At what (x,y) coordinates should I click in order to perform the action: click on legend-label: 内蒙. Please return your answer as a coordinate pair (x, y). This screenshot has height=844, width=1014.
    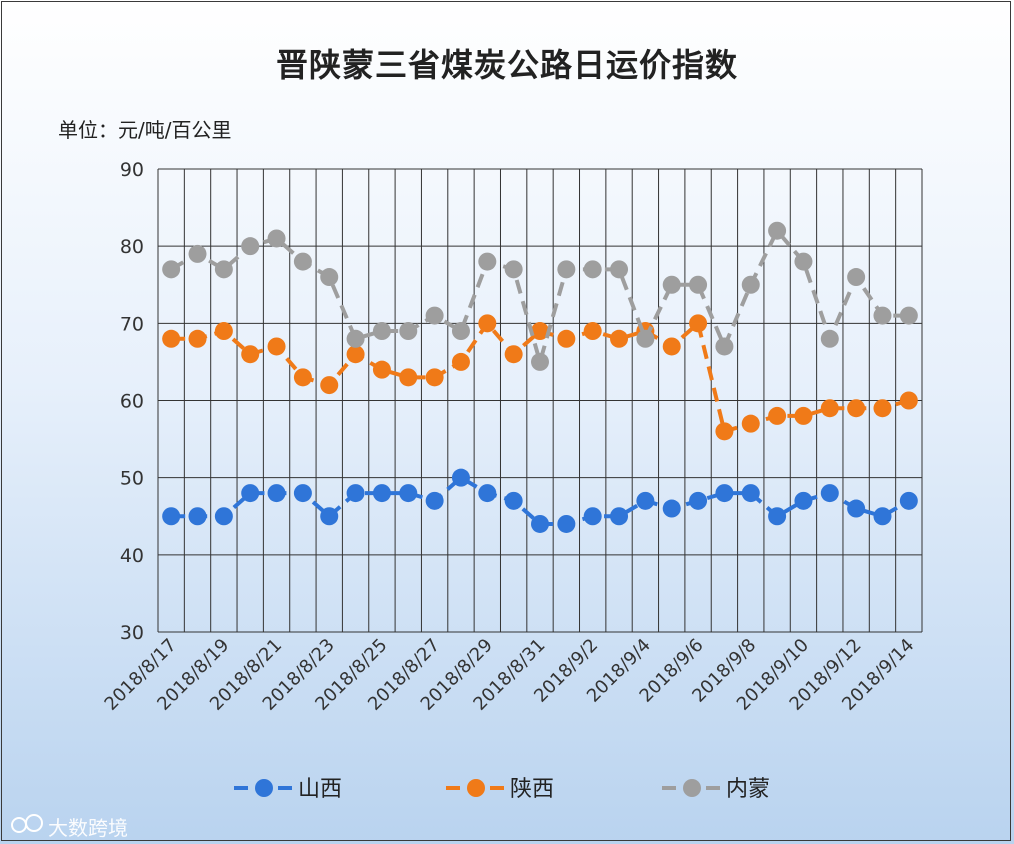
    Looking at the image, I should click on (748, 789).